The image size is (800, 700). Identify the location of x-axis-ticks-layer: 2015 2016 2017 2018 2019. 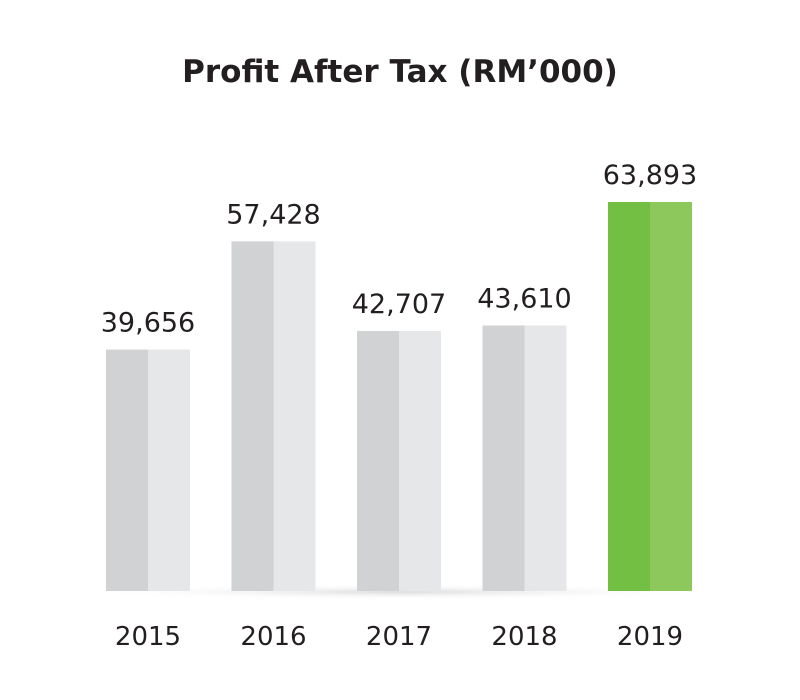
(399, 637).